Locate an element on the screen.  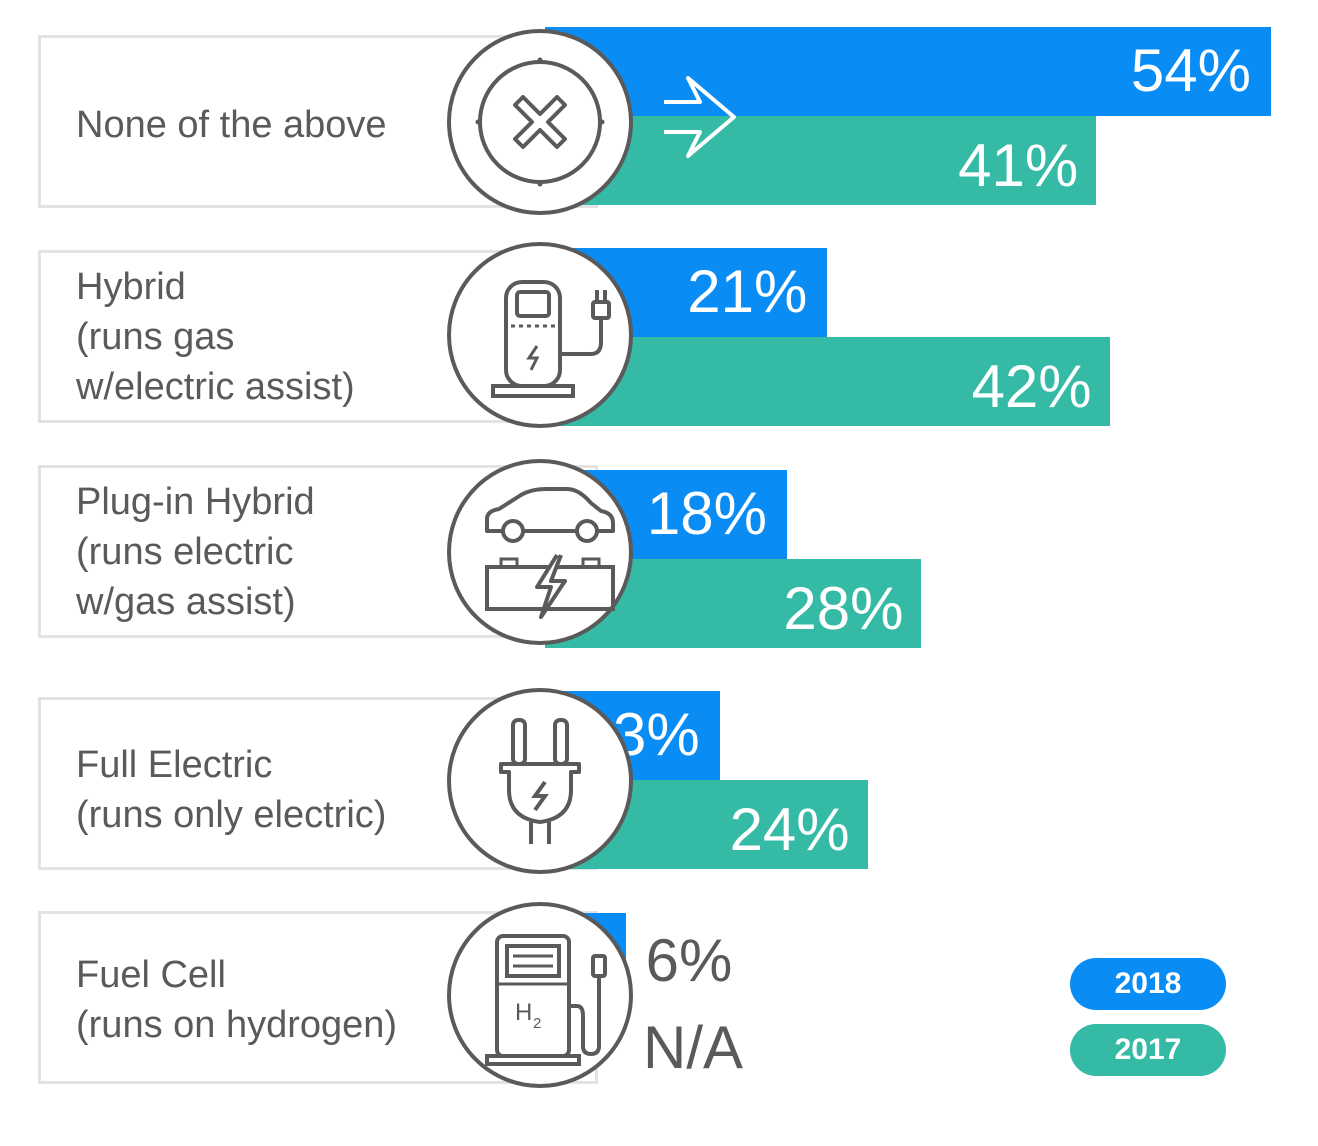
category-label: Full Electric (runs only electric) is located at coordinates (231, 790).